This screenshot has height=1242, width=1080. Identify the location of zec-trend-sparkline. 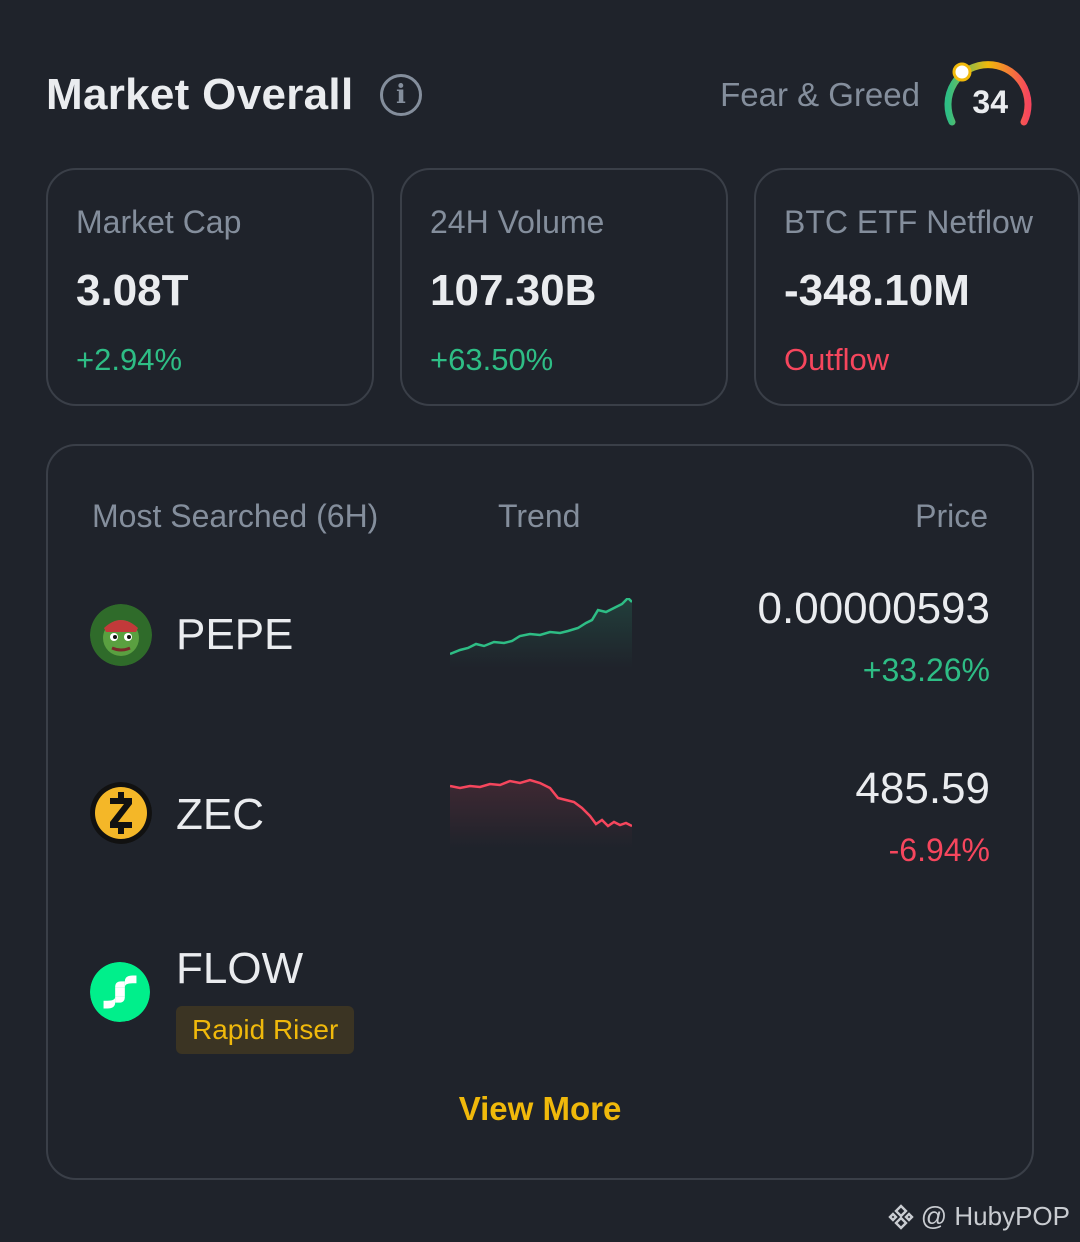
(541, 813).